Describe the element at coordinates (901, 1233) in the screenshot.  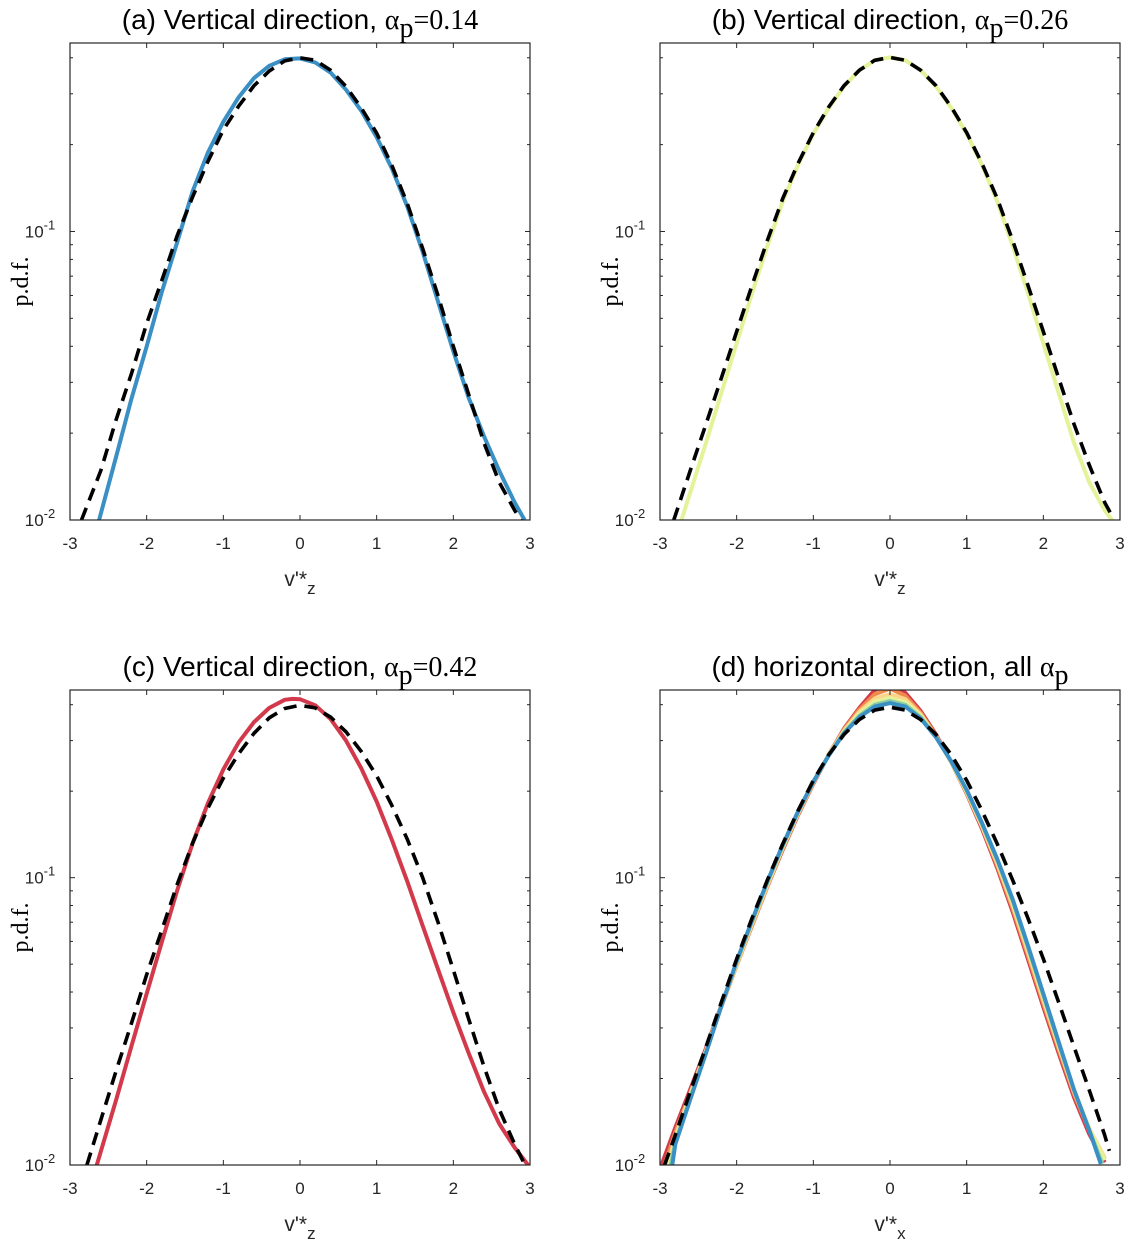
I see `x-axis-label-subscript: x` at that location.